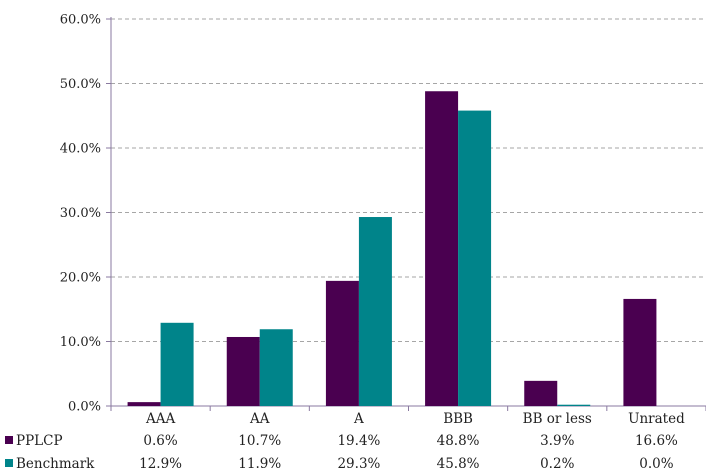 This screenshot has width=706, height=475. What do you see at coordinates (39, 441) in the screenshot?
I see `legend-label-pplcp: PPLCP` at bounding box center [39, 441].